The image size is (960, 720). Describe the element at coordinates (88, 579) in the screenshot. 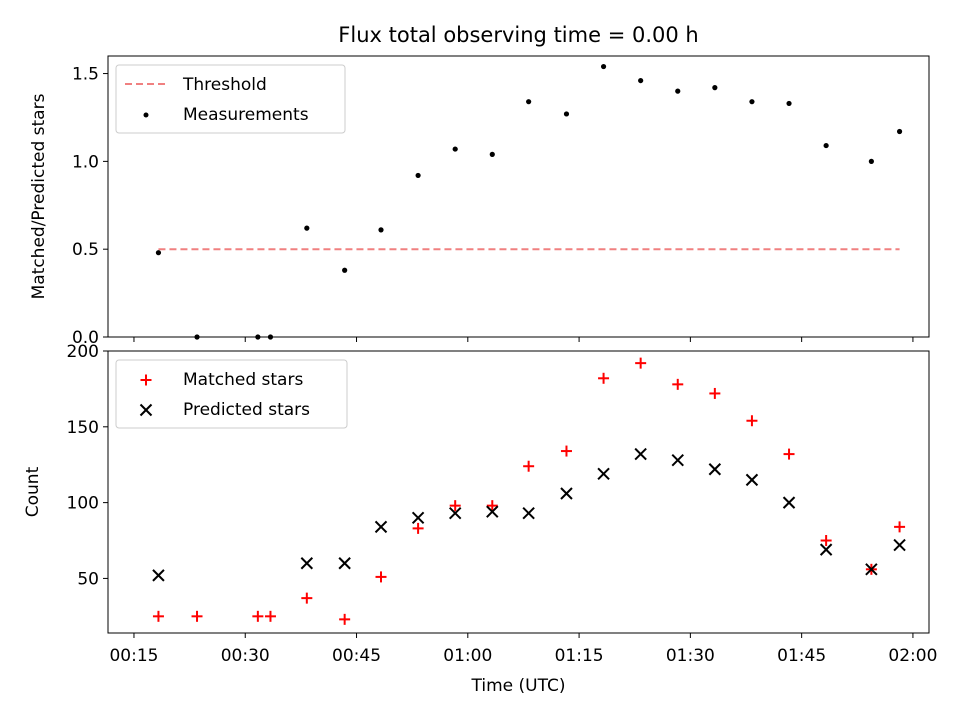

I see `bottom-y-tick-label: 50` at that location.